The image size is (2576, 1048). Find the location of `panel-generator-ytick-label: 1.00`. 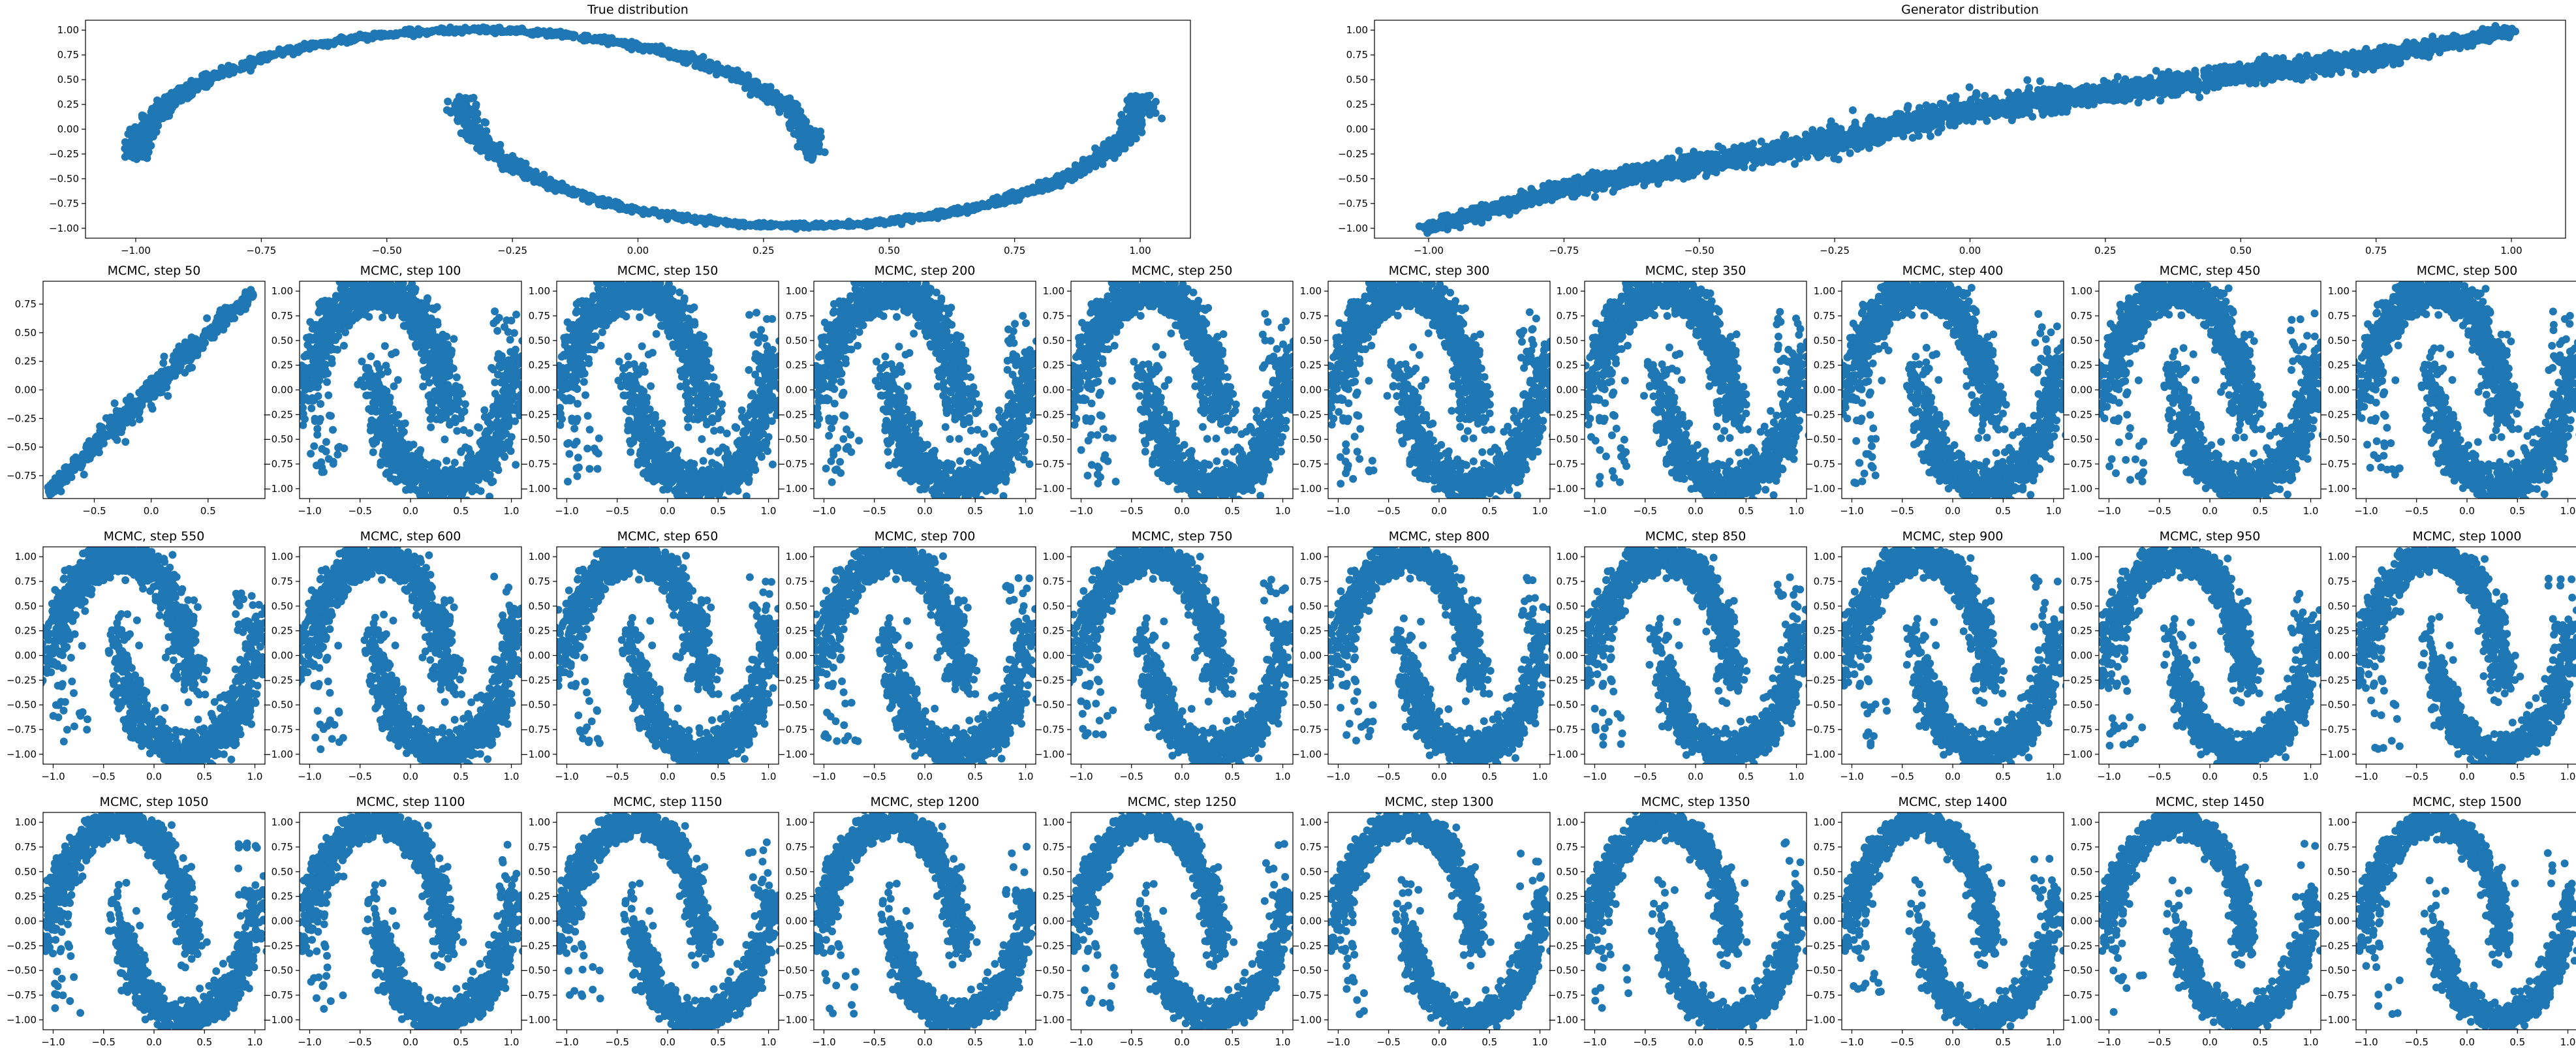

panel-generator-ytick-label: 1.00 is located at coordinates (1357, 30).